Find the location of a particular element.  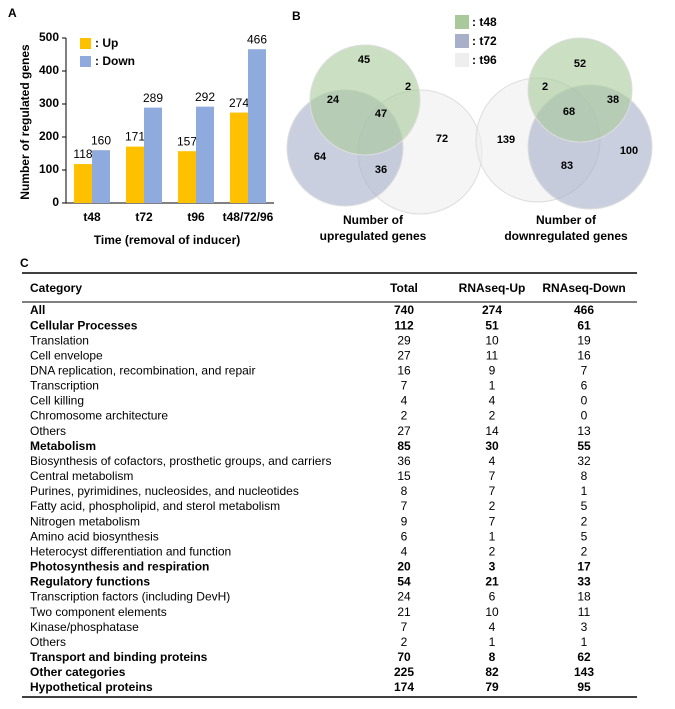

table-cell: Transcription factors (including DevH) is located at coordinates (130, 597).